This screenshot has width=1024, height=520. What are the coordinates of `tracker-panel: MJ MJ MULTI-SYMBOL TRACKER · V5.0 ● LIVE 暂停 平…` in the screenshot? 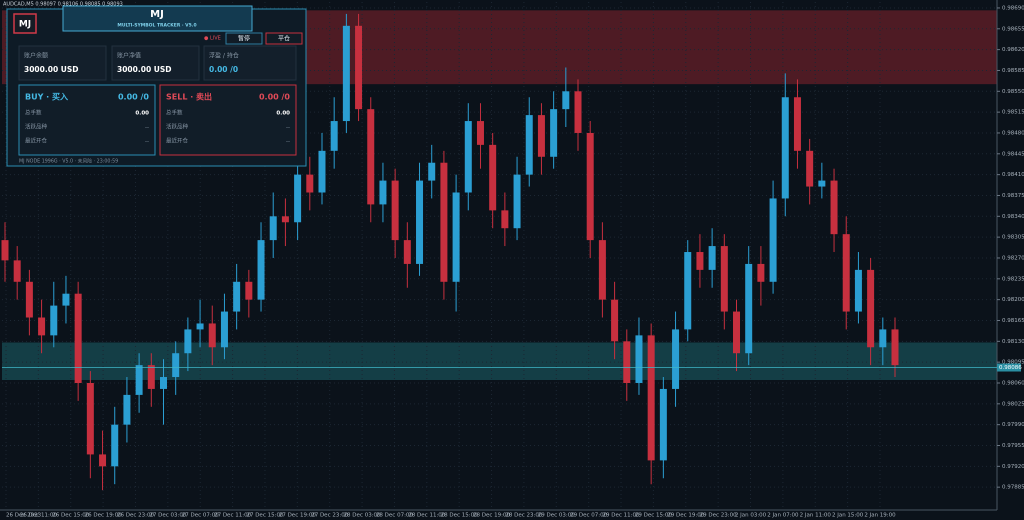 It's located at (156, 86).